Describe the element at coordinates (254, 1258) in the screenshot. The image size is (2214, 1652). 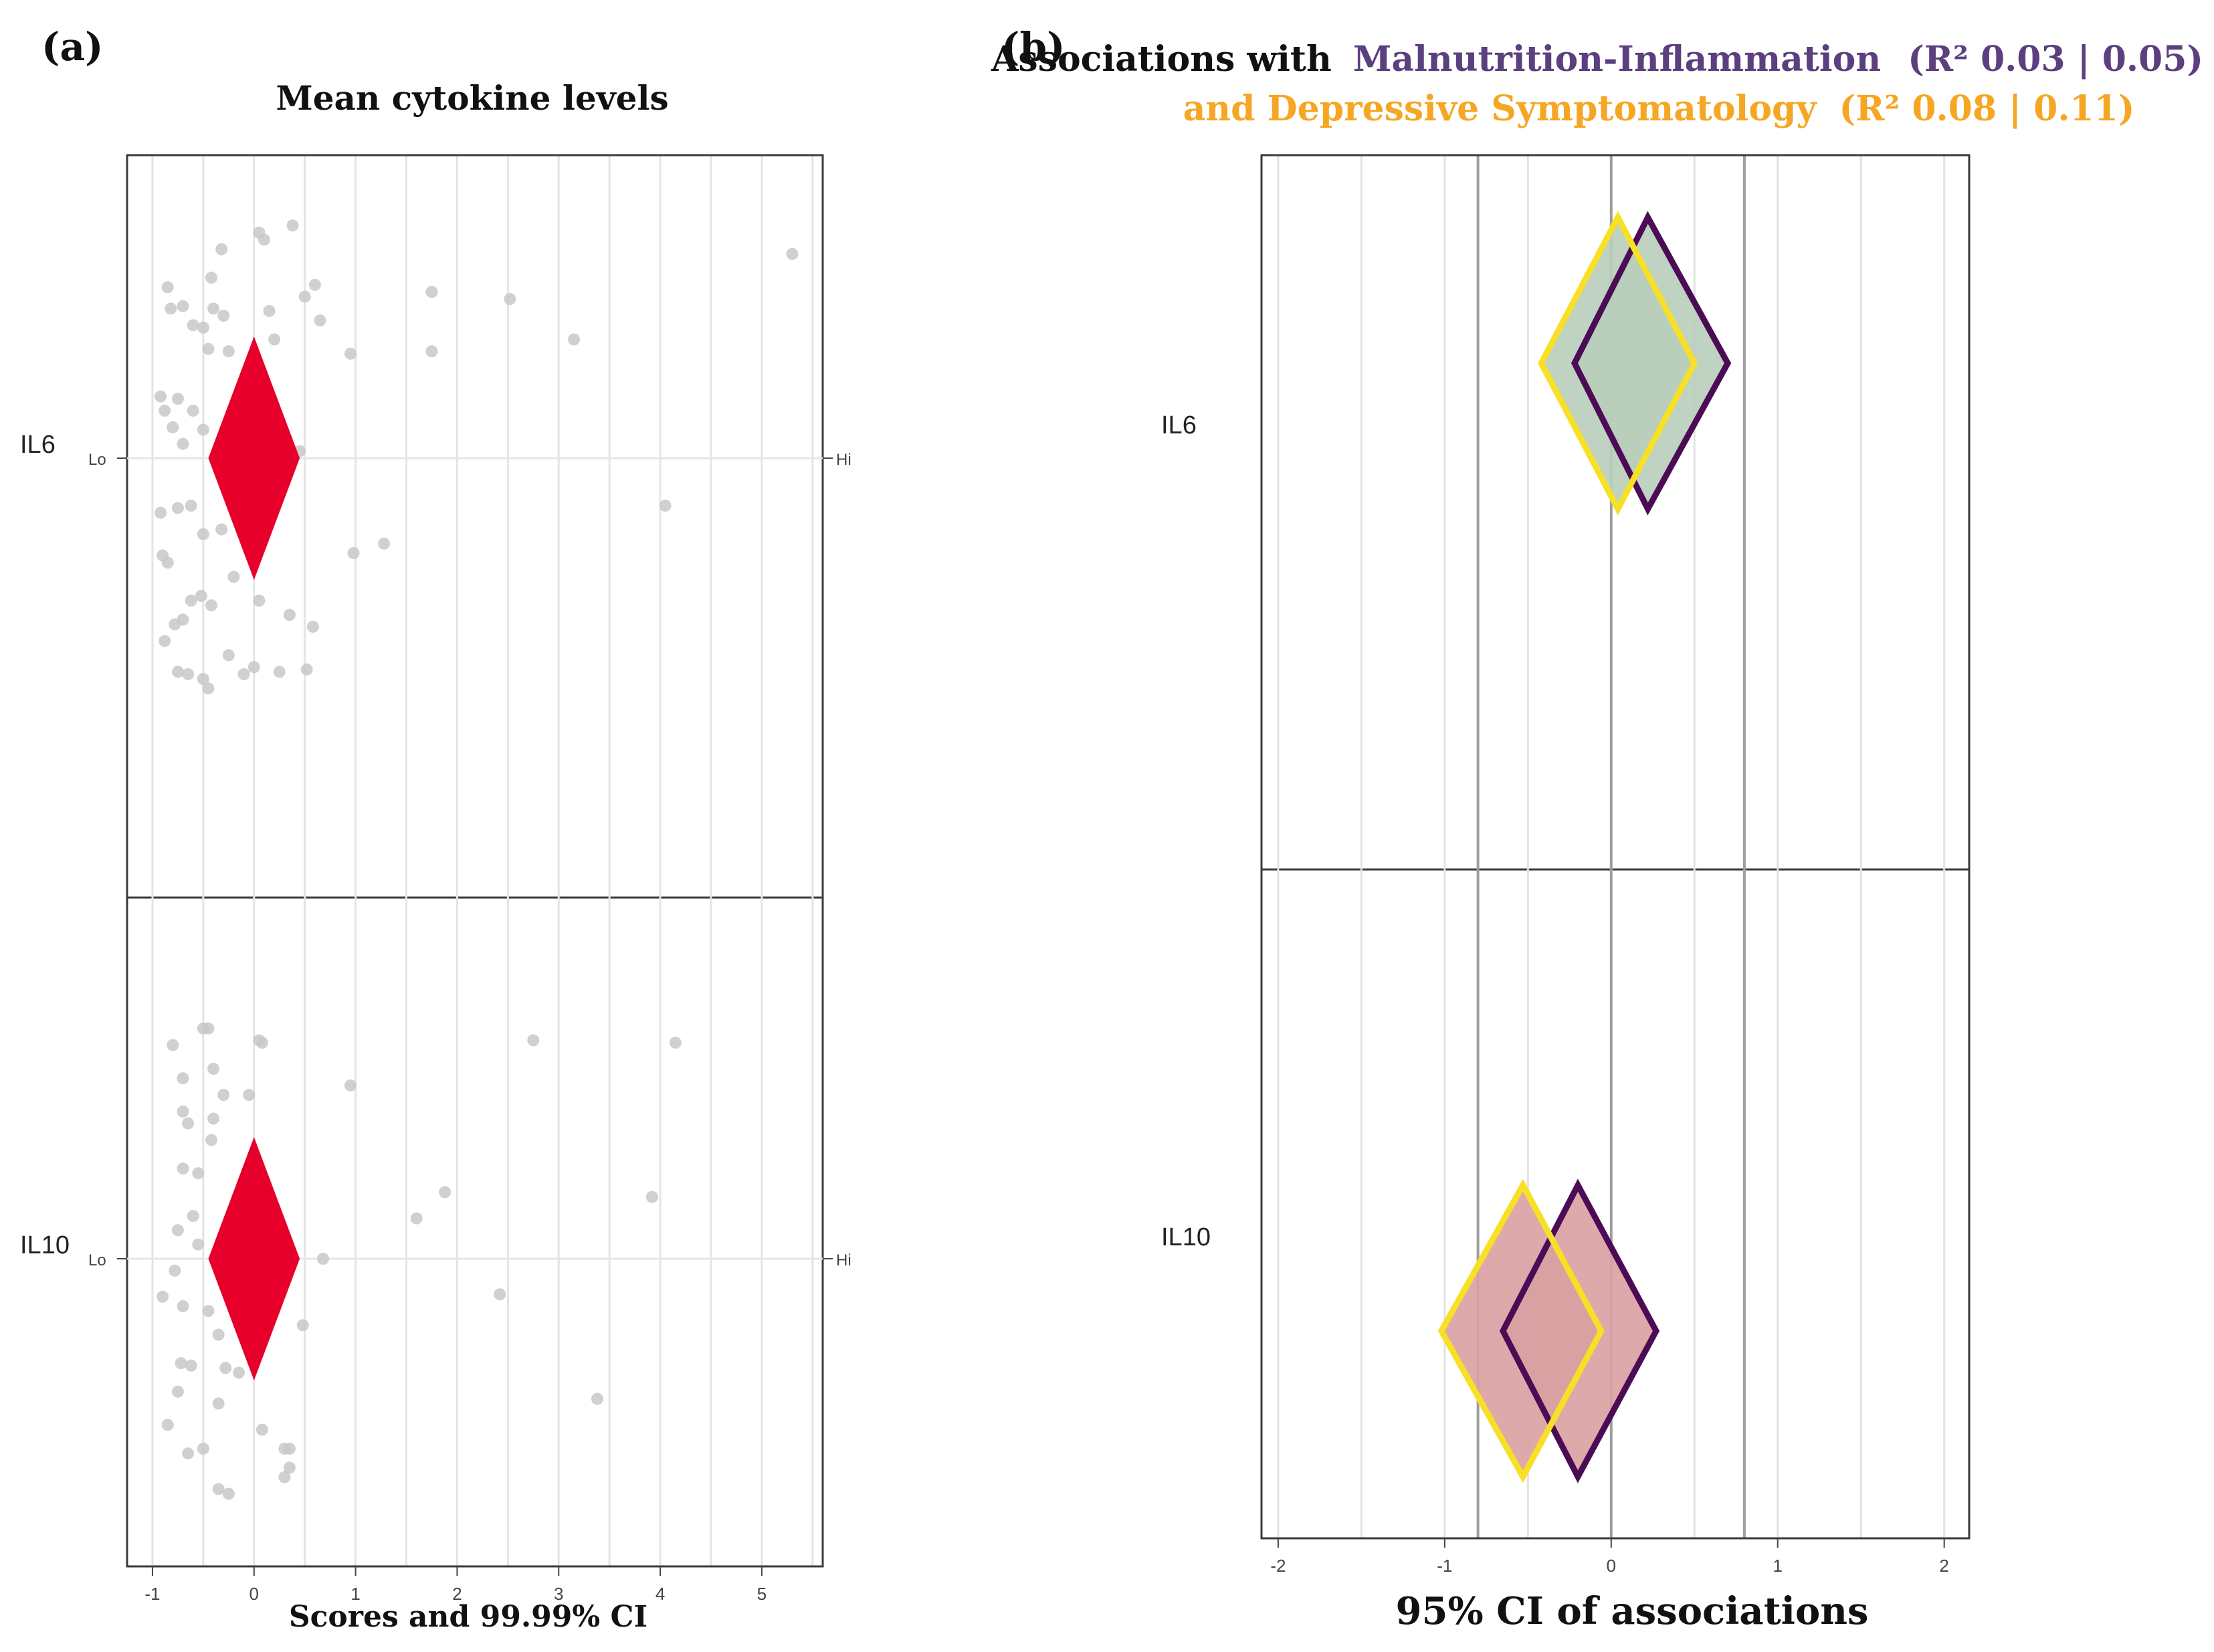
I see `panel-a-diamond-il10` at that location.